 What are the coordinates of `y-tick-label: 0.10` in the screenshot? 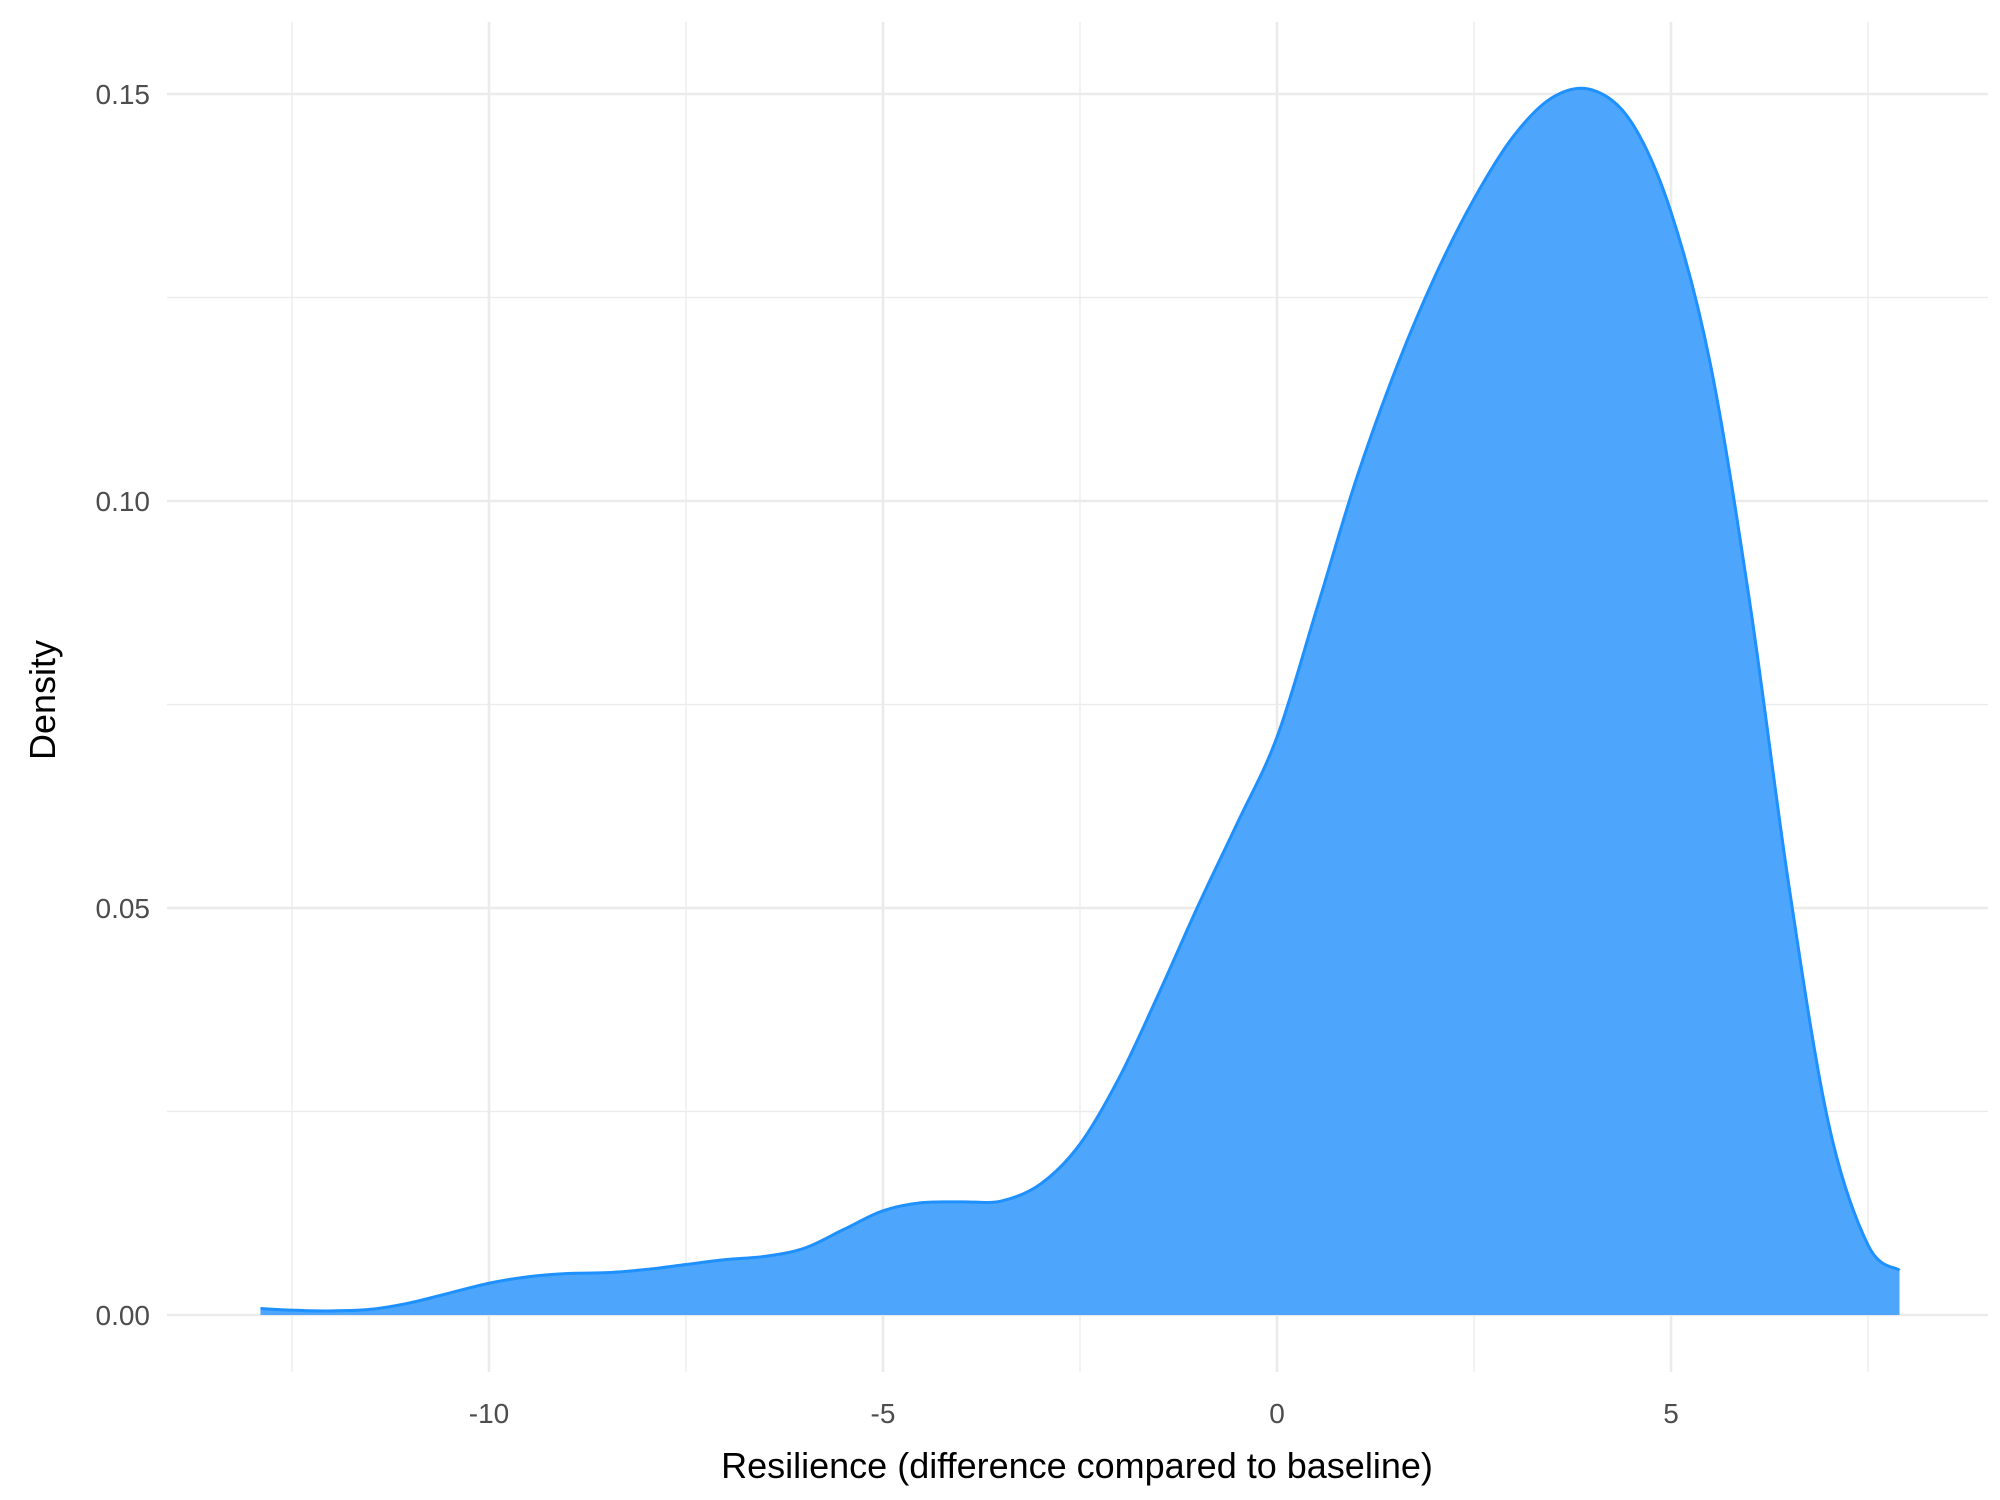 It's located at (123, 501).